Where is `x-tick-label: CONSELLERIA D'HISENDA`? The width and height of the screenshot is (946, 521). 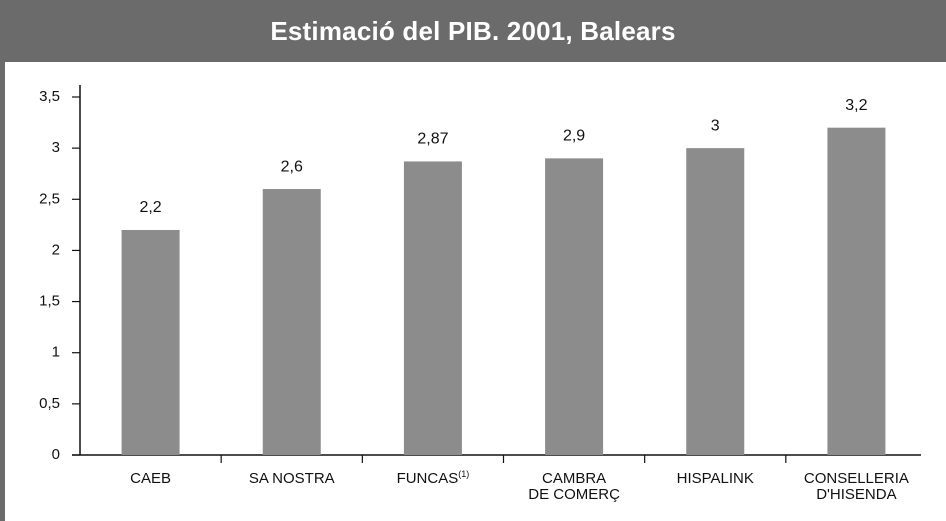 x-tick-label: CONSELLERIA D'HISENDA is located at coordinates (856, 487).